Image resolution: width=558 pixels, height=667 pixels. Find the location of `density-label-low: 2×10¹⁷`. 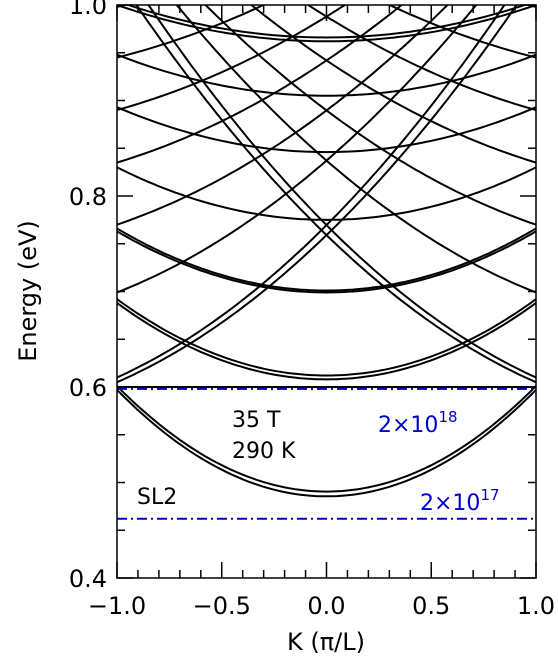

density-label-low: 2×10¹⁷ is located at coordinates (460, 501).